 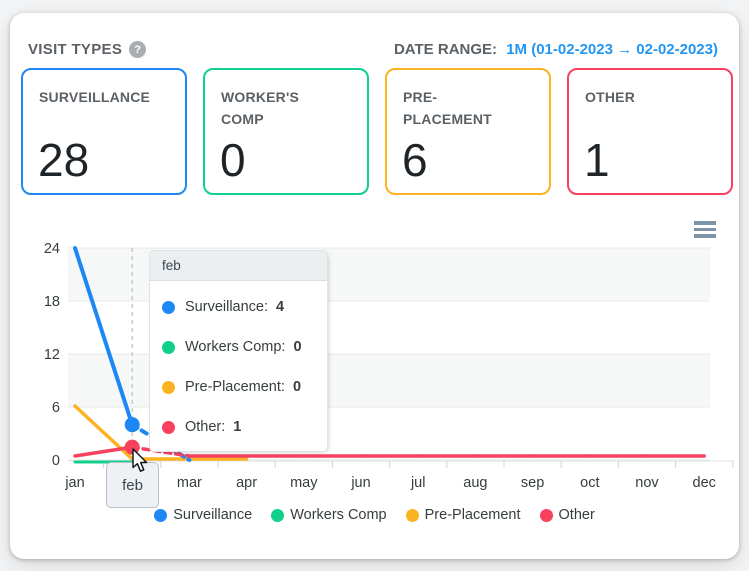 I want to click on legend-item: Pre-Placement, so click(x=463, y=515).